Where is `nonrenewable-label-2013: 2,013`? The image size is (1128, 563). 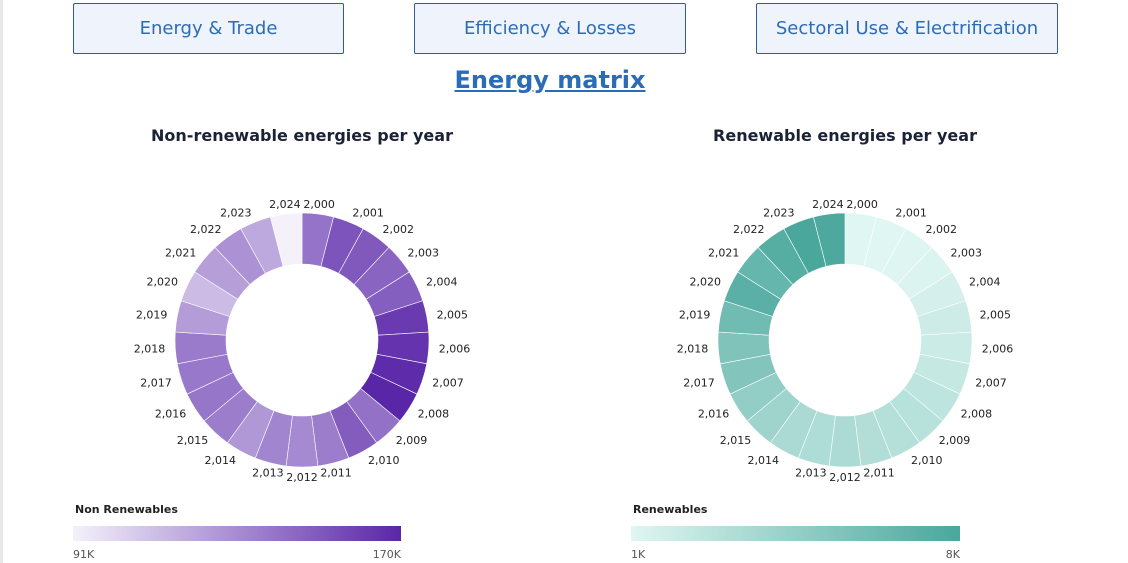
nonrenewable-label-2013: 2,013 is located at coordinates (268, 473).